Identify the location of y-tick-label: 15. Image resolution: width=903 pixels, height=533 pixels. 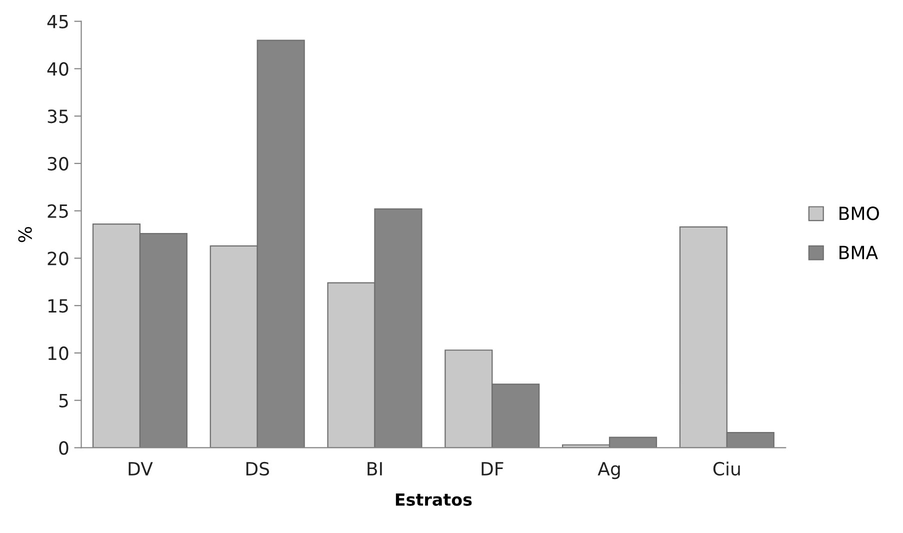
(58, 306).